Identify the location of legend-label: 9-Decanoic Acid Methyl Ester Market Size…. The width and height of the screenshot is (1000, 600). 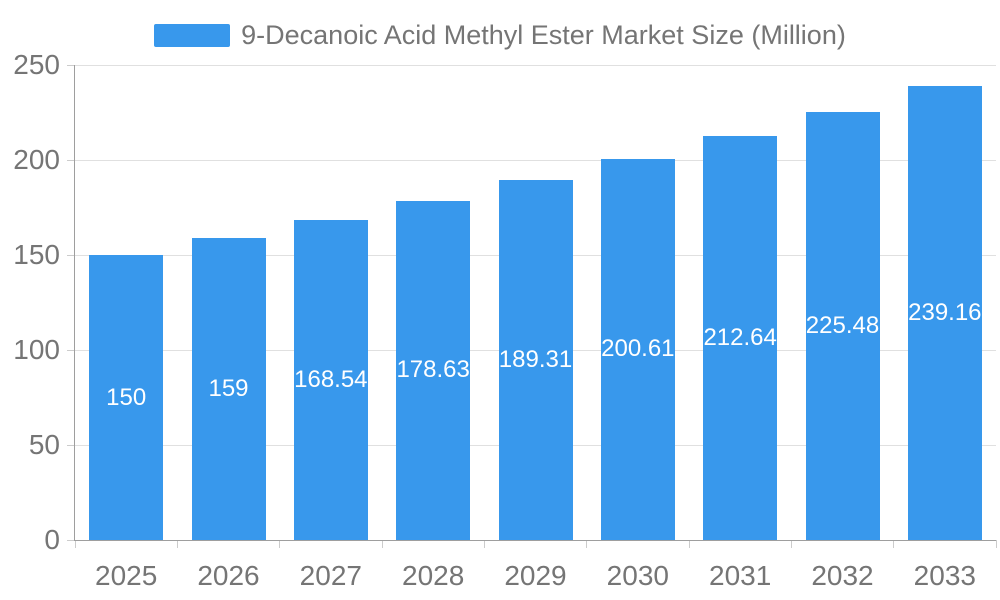
(543, 35).